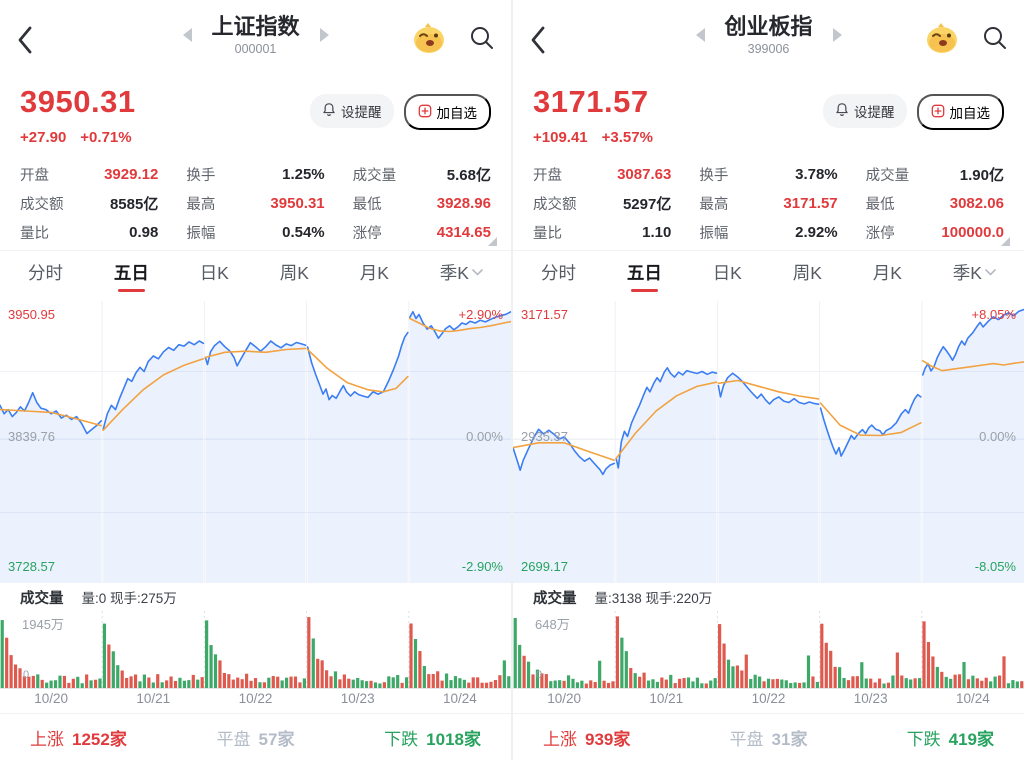 The image size is (1024, 760). I want to click on up-count: 1252家, so click(99, 739).